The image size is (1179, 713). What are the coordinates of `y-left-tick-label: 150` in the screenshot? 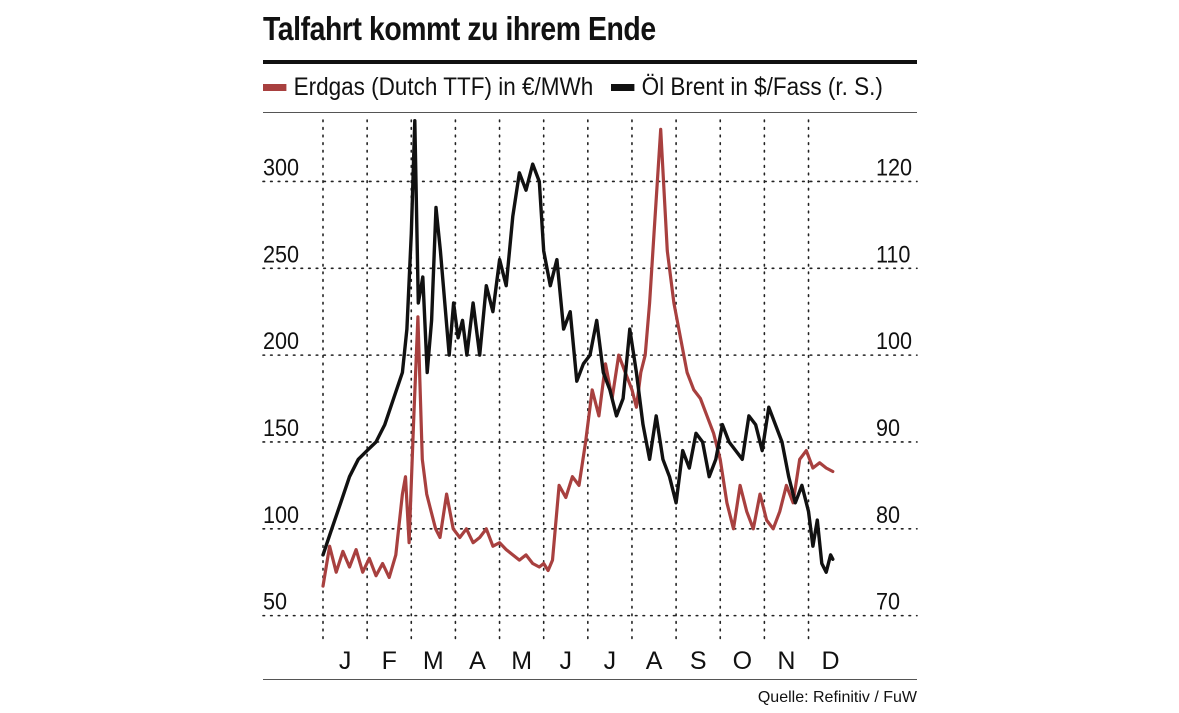 It's located at (281, 427).